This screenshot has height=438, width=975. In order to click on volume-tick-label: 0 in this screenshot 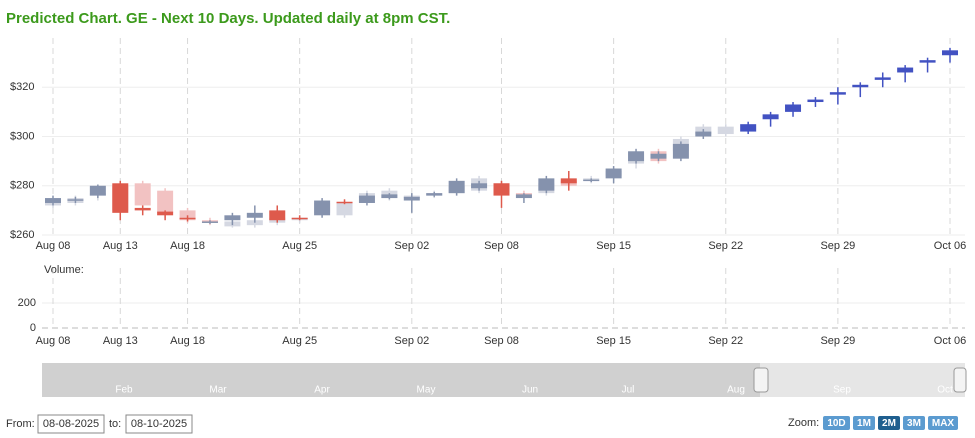, I will do `click(33, 328)`.